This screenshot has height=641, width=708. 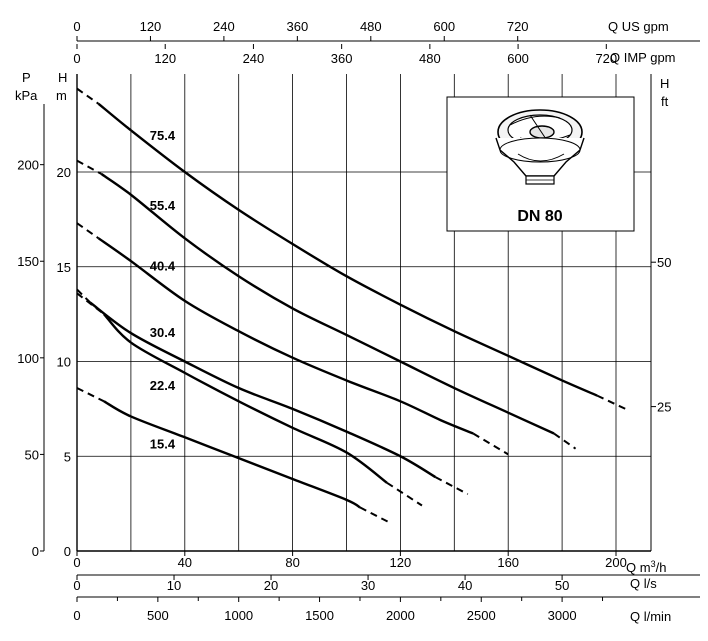 I want to click on us-gpm-tick-label: 240, so click(x=224, y=26).